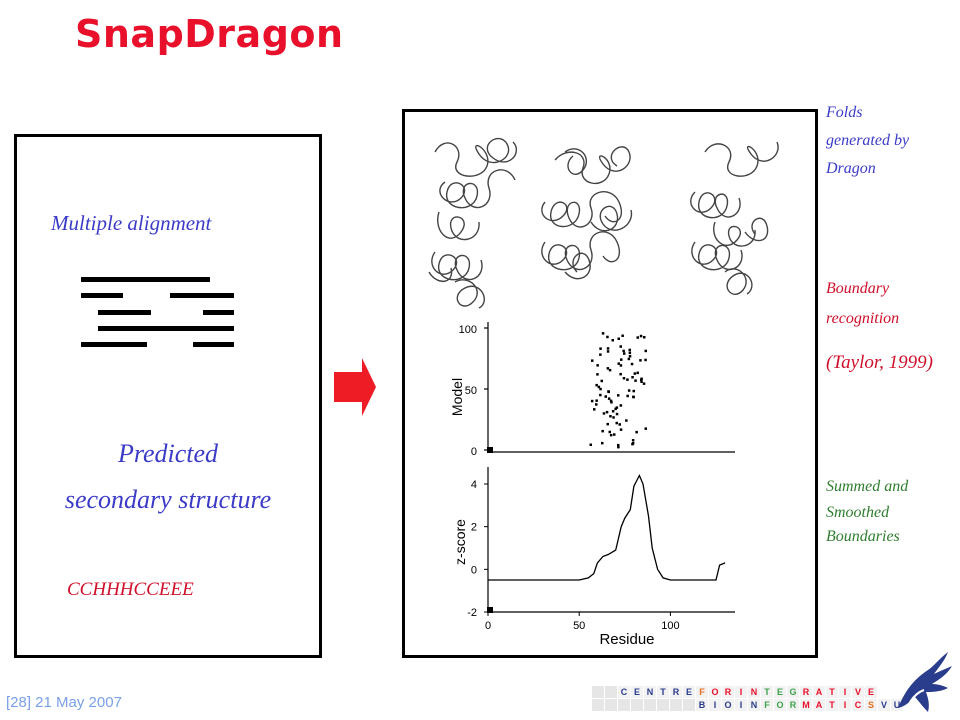 The height and width of the screenshot is (720, 960). I want to click on logo-letter-cell: S, so click(871, 705).